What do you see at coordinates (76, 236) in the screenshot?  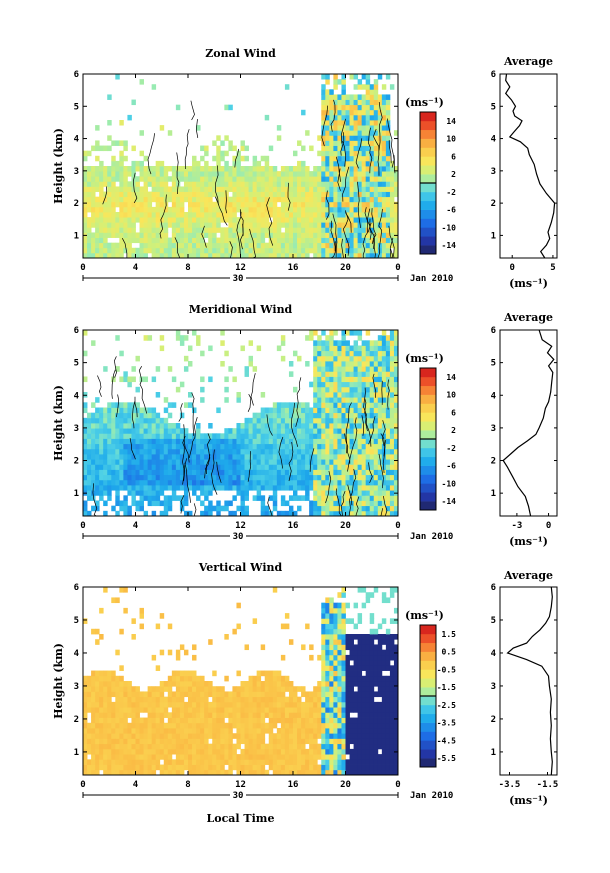 I see `y-tick-label: 1` at bounding box center [76, 236].